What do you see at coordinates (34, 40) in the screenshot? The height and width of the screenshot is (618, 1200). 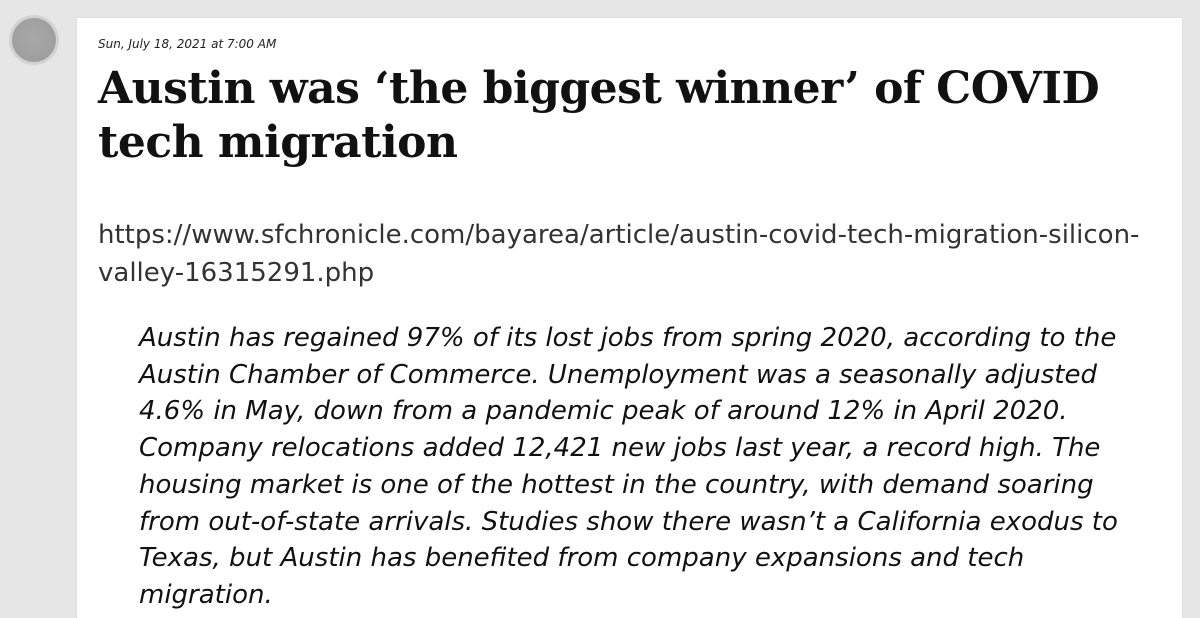 I see `avatar` at bounding box center [34, 40].